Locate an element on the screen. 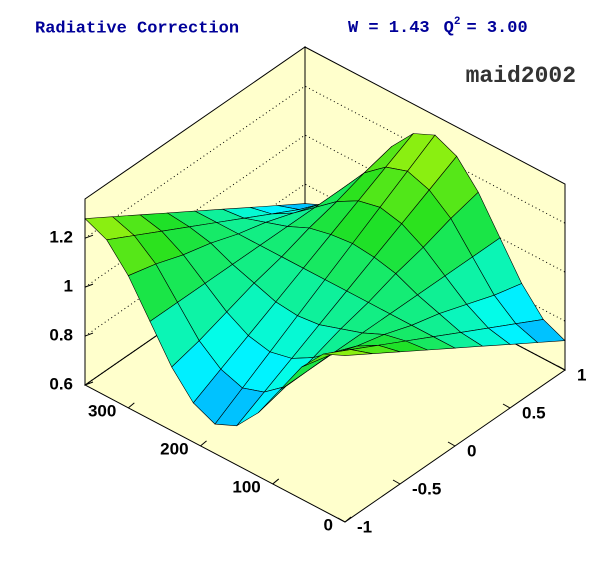 This screenshot has width=596, height=572. chart-subtitle: W = 1.43 Q2 = 3.00 is located at coordinates (438, 27).